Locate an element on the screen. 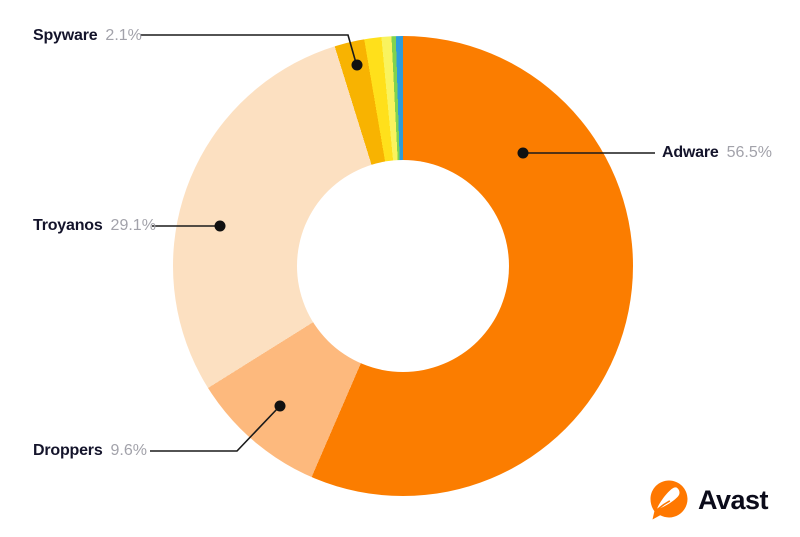 This screenshot has width=800, height=537. label-adware-name: Adware is located at coordinates (690, 152).